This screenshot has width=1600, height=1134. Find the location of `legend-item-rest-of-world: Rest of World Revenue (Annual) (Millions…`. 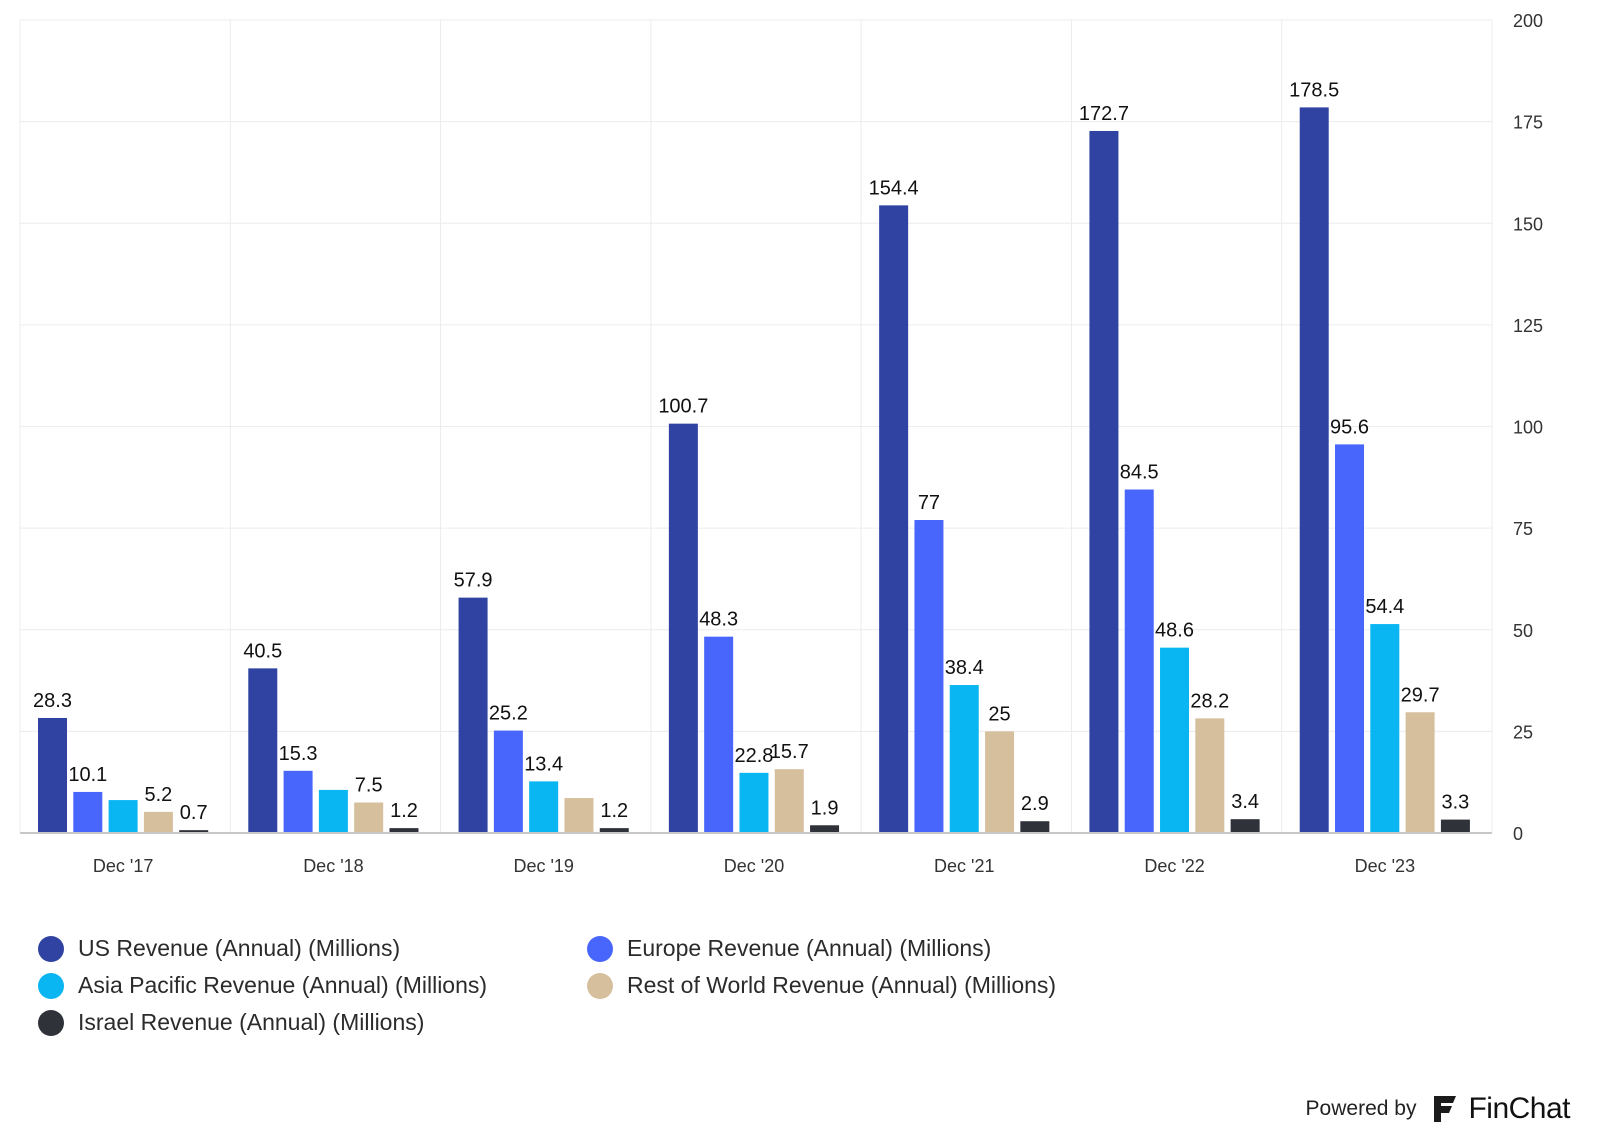

legend-item-rest-of-world: Rest of World Revenue (Annual) (Millions… is located at coordinates (821, 985).